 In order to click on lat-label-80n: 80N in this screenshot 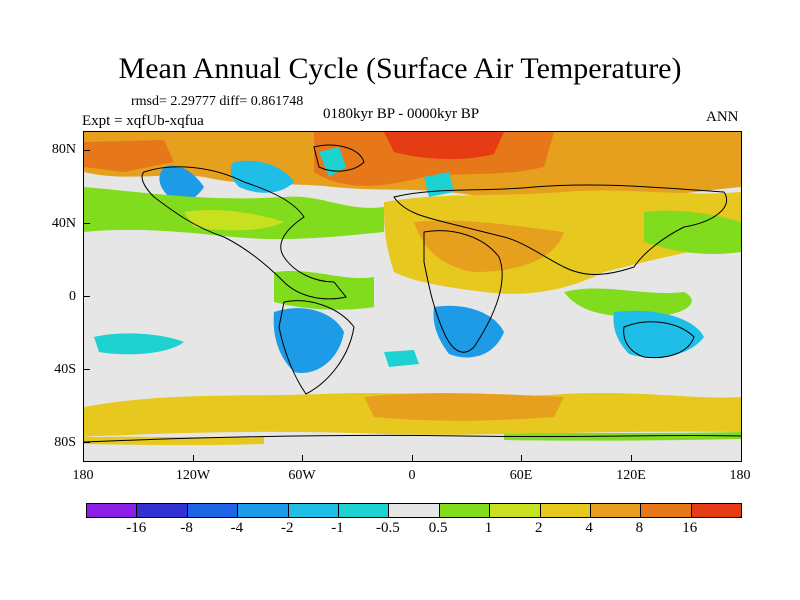, I will do `click(63, 149)`.